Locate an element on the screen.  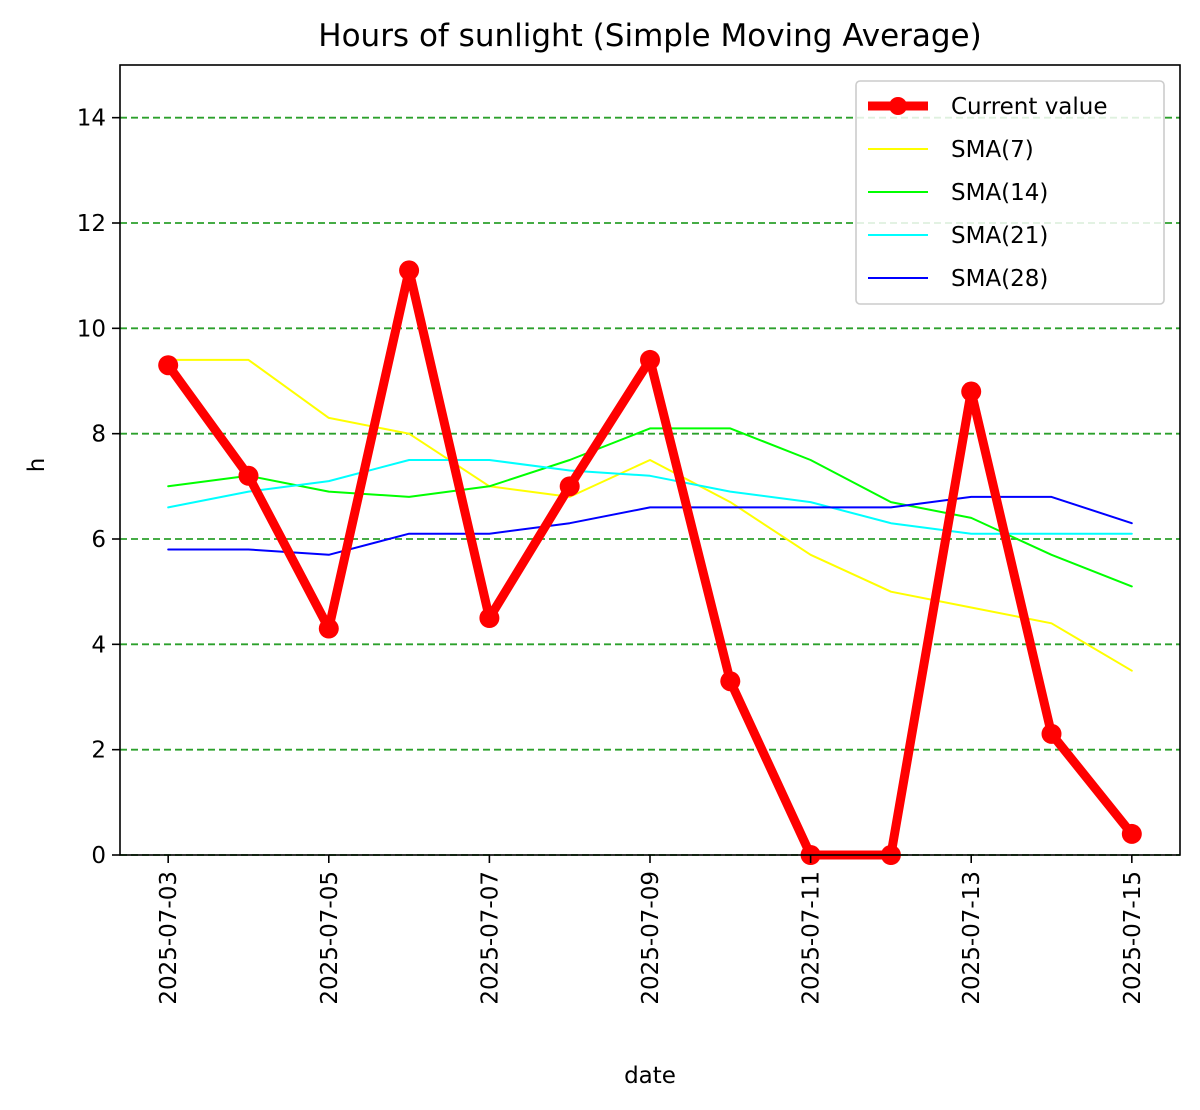
x-tick-label: 2025-07-03 is located at coordinates (169, 938).